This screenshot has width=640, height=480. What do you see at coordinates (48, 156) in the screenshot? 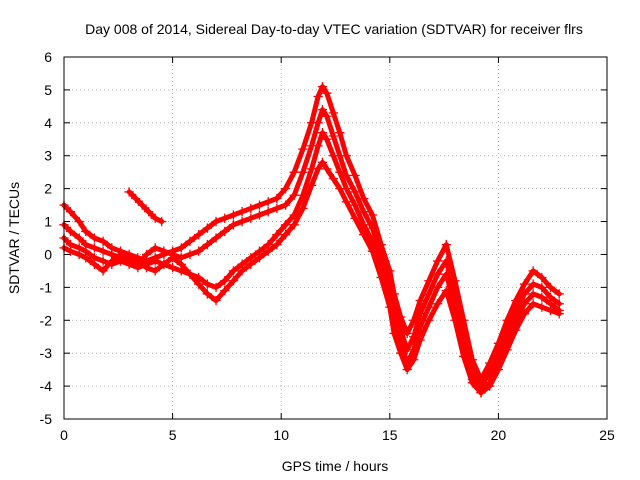
I see `y-tick-label: 3` at bounding box center [48, 156].